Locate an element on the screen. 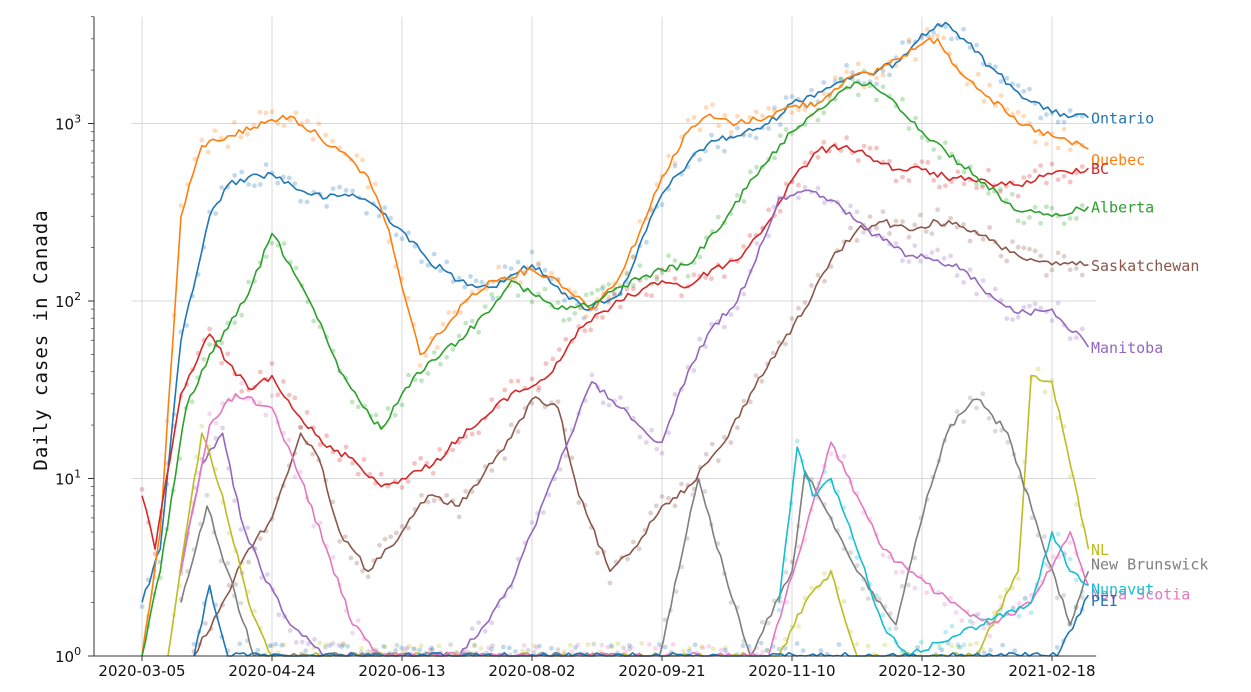 The height and width of the screenshot is (692, 1251). y-tick-label: 103 is located at coordinates (68, 123).